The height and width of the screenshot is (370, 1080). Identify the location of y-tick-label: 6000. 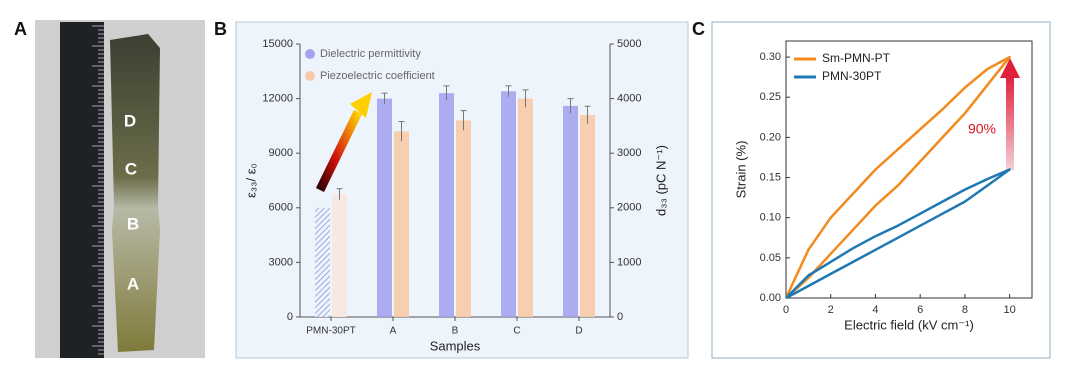
(281, 208).